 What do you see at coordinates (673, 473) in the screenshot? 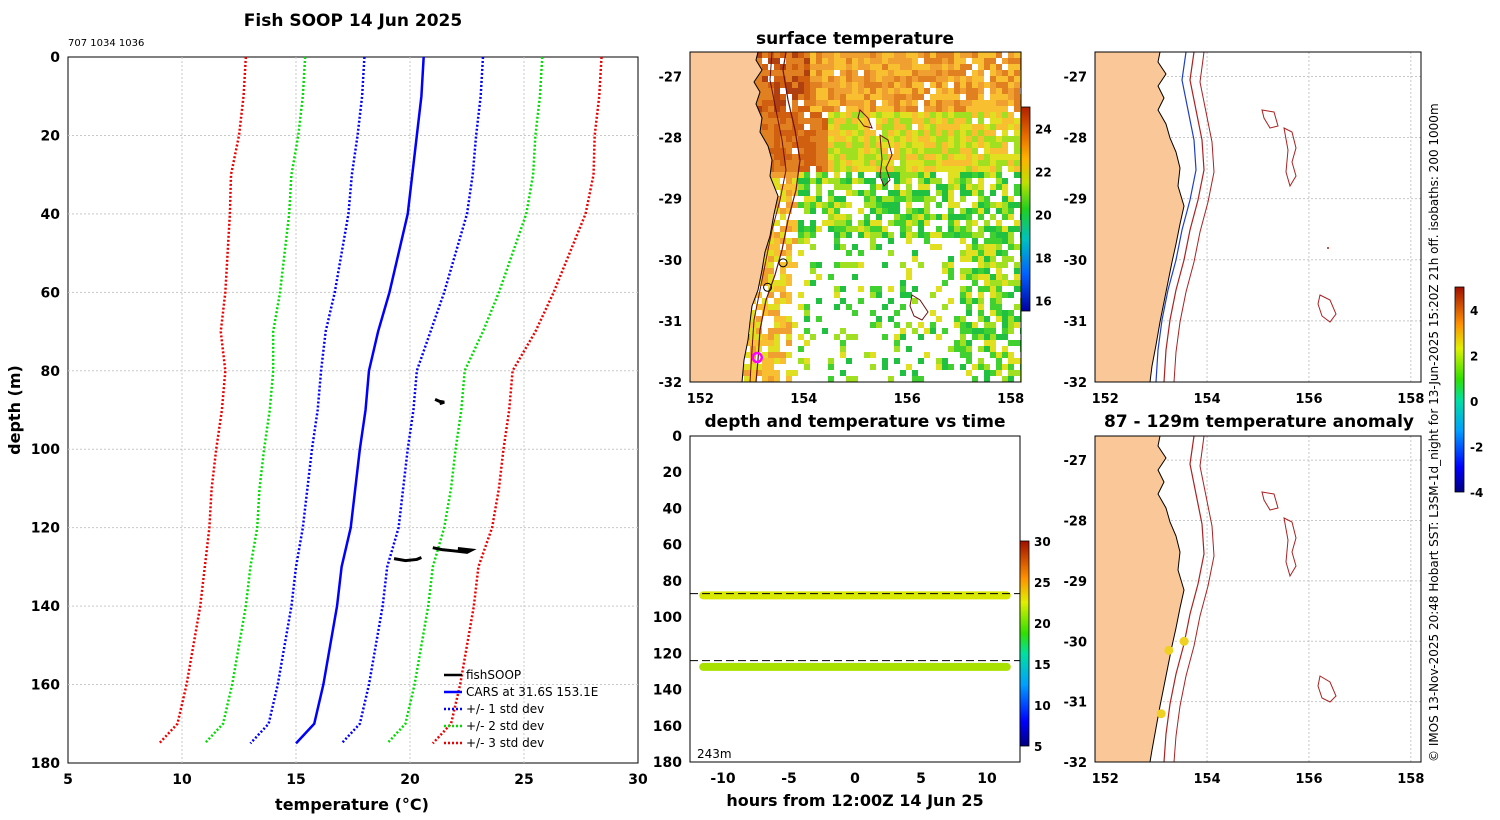
I see `dt-ytick-label: 20` at bounding box center [673, 473].